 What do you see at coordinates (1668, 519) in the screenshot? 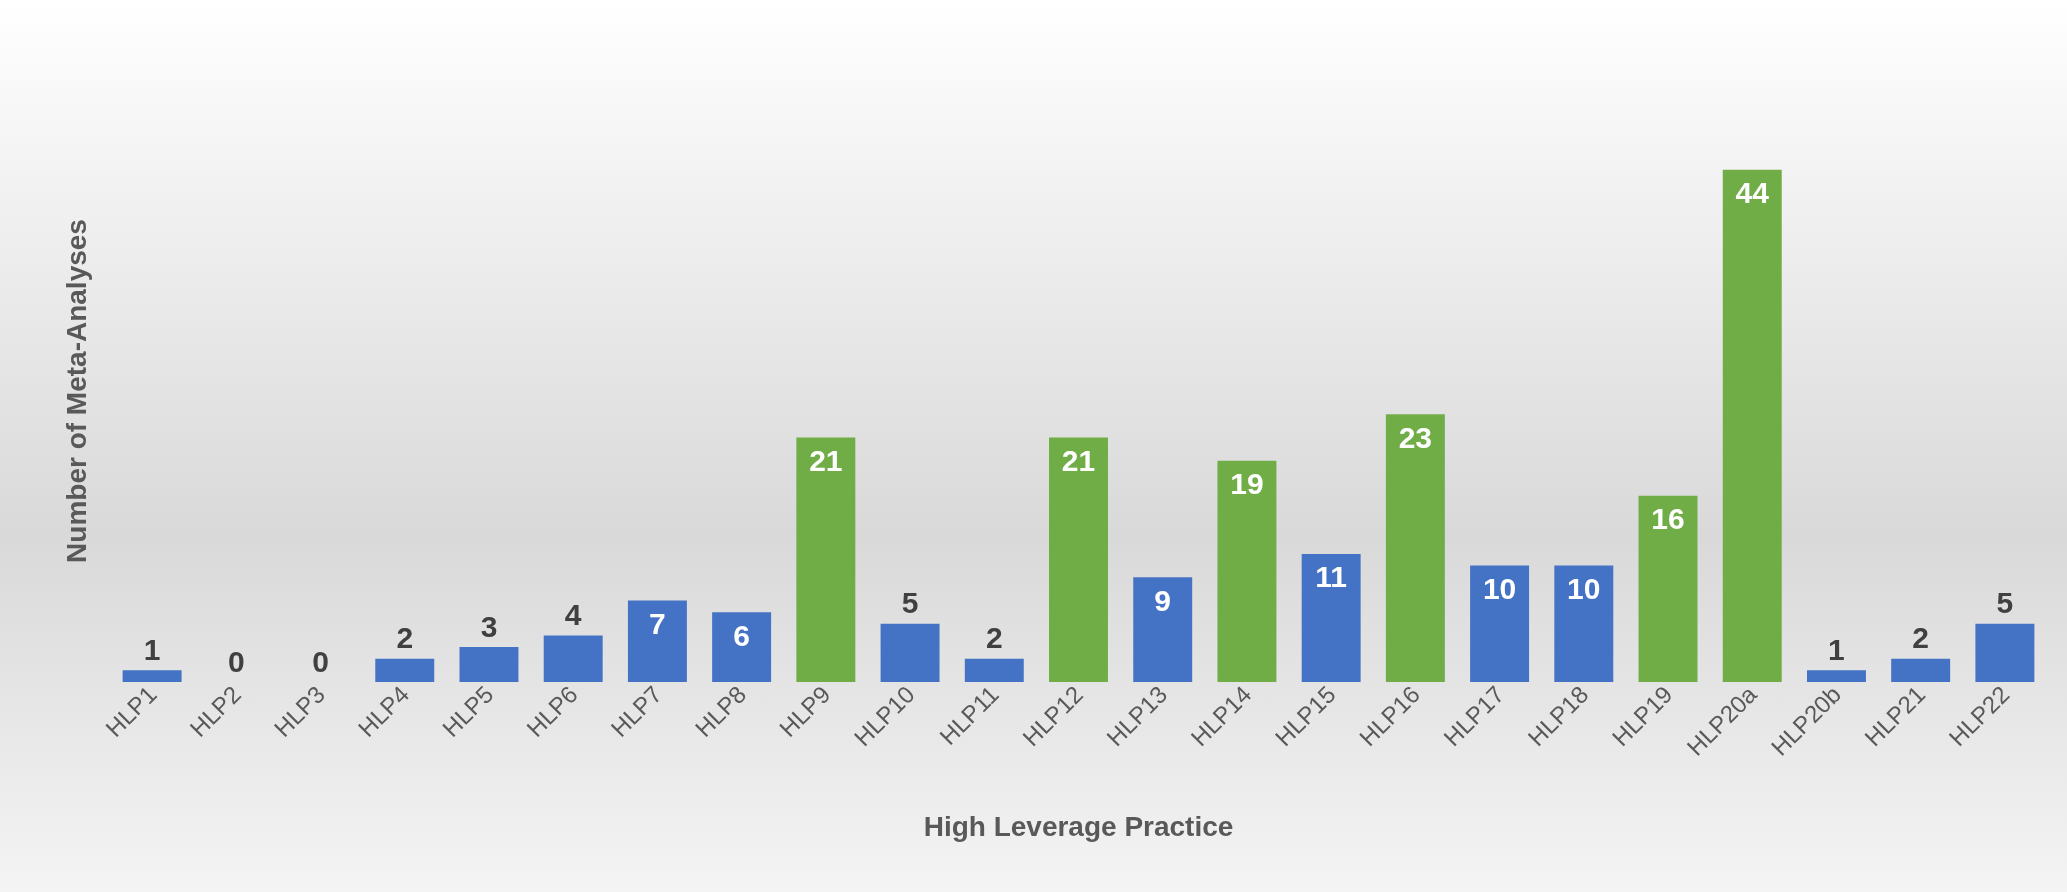
I see `data-label: 16` at bounding box center [1668, 519].